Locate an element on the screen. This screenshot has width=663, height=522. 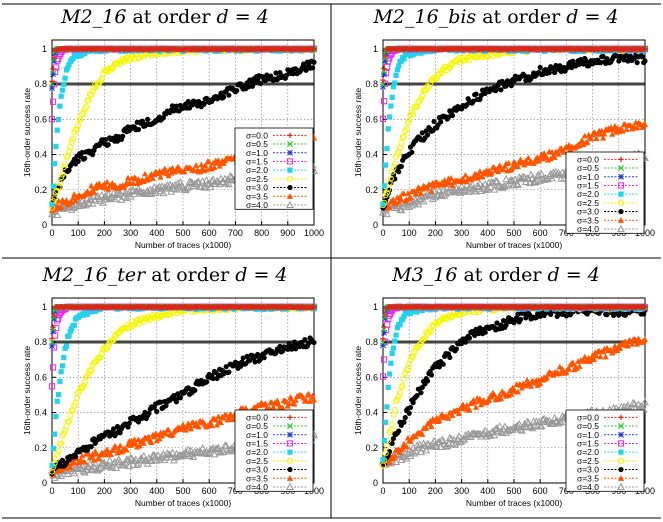
x-tick-label: 300 is located at coordinates (461, 233).